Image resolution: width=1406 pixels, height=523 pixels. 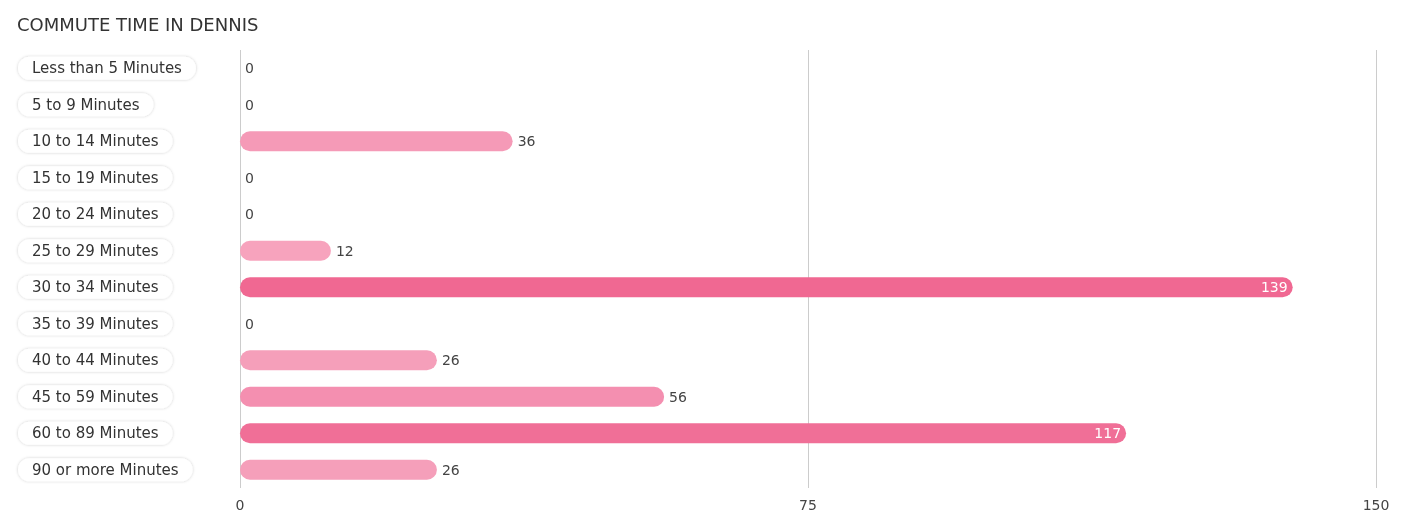 What do you see at coordinates (1108, 433) in the screenshot?
I see `data-label: 117` at bounding box center [1108, 433].